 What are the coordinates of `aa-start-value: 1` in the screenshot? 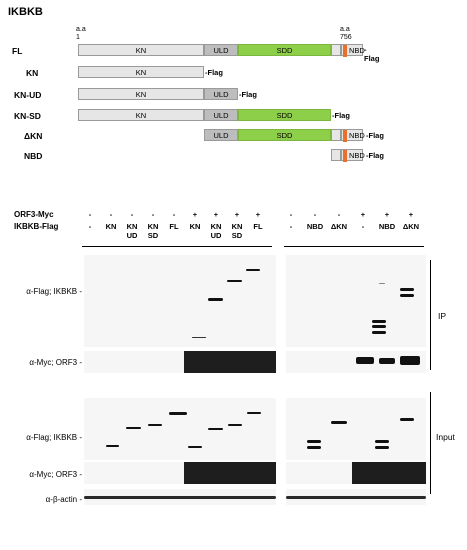 It's located at (78, 37).